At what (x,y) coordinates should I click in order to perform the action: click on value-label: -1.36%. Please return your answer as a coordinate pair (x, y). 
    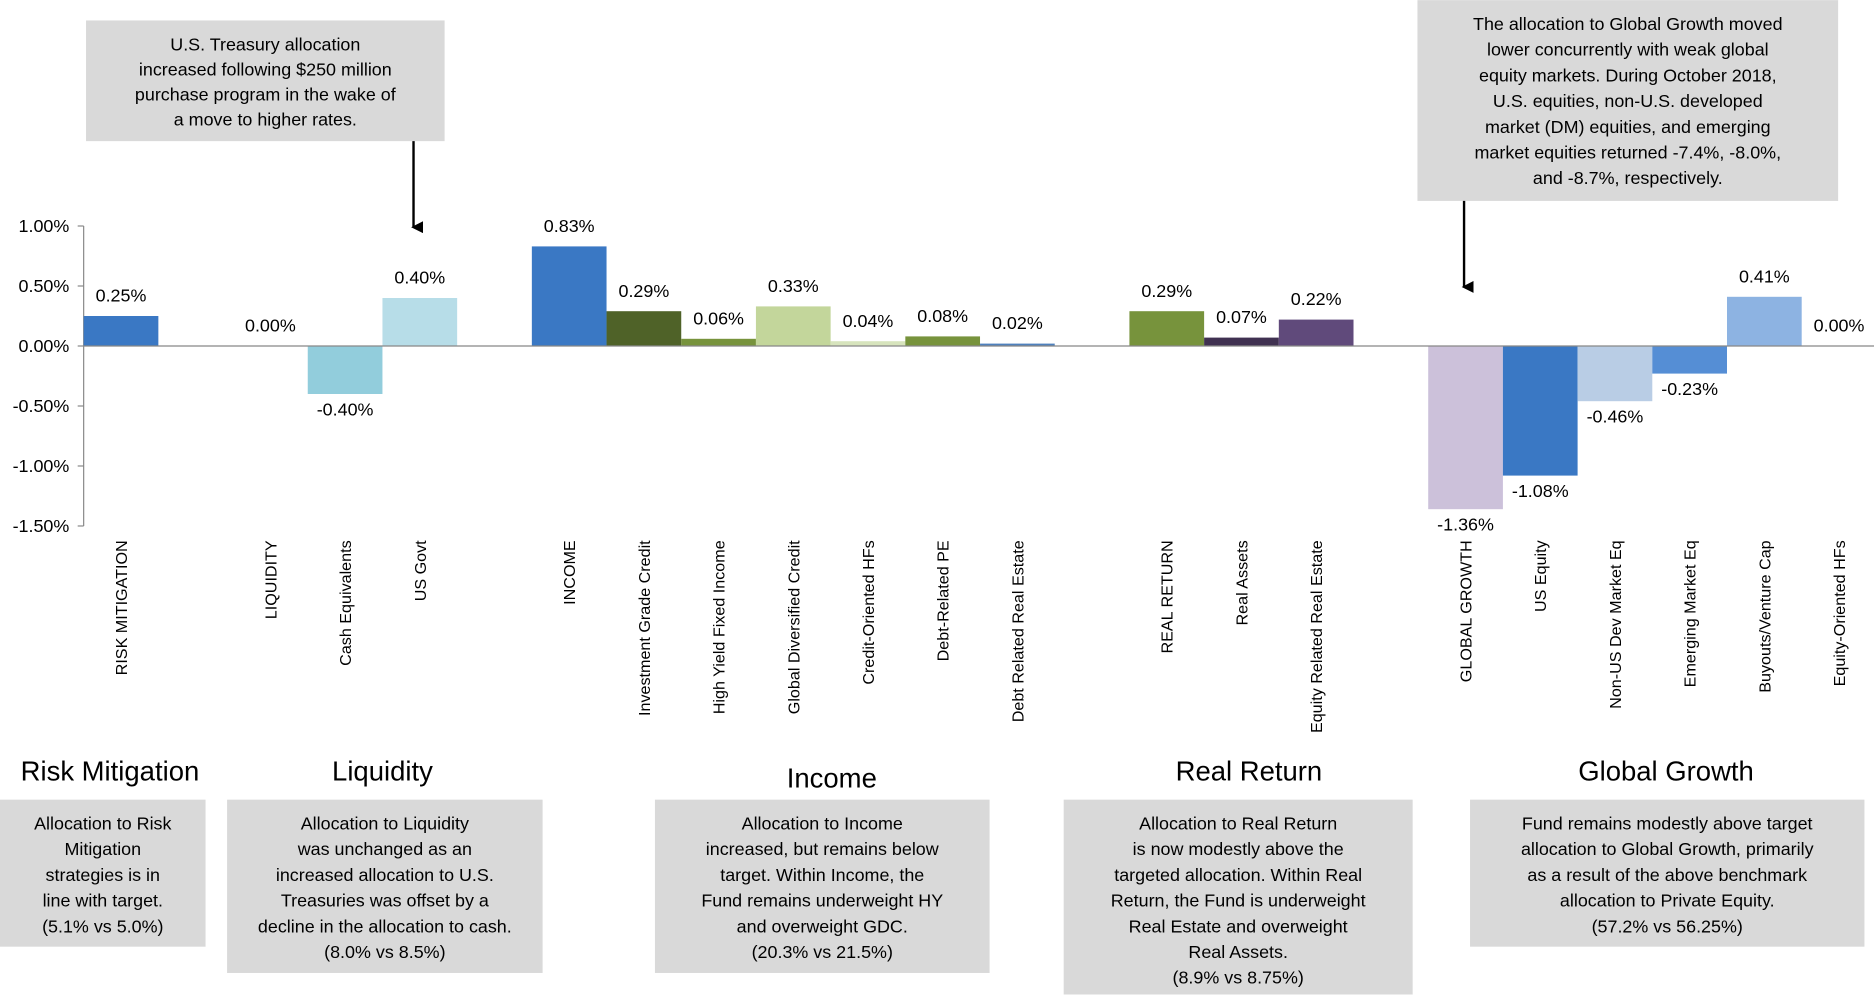
    Looking at the image, I should click on (1465, 525).